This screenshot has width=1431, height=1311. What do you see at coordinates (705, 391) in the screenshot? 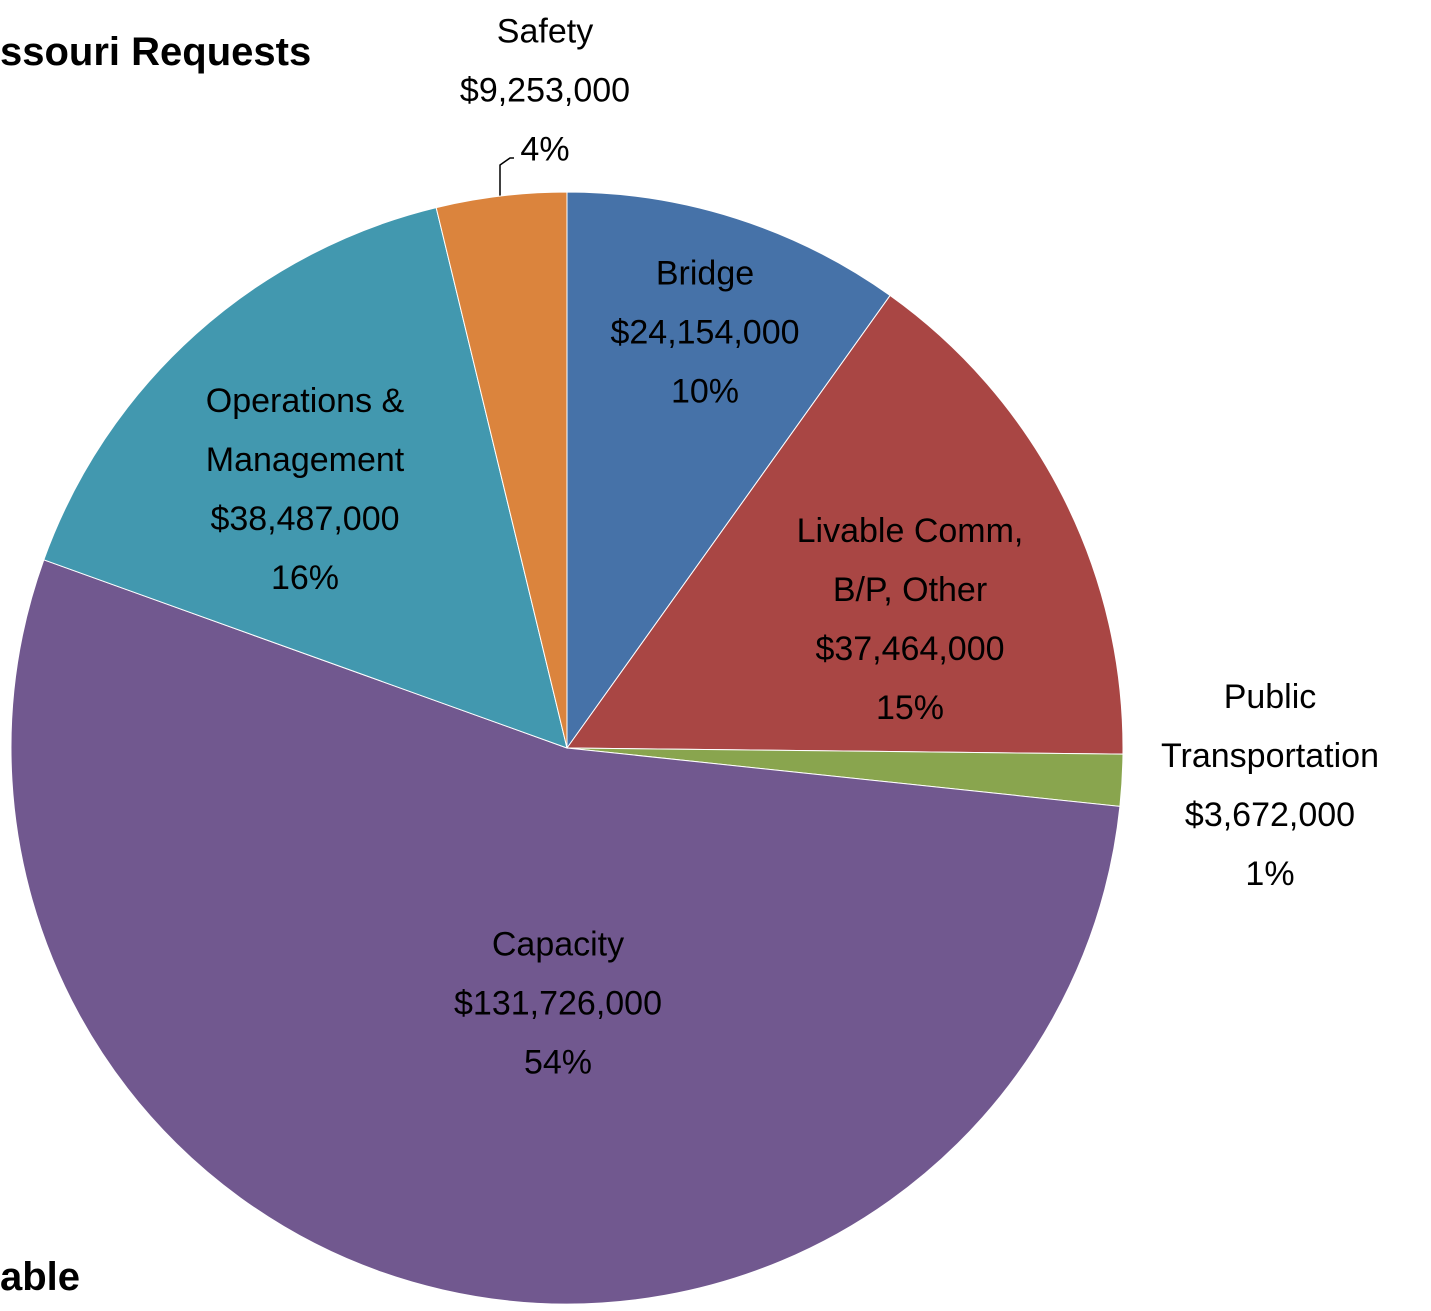
I see `slice-percent: 10%` at bounding box center [705, 391].